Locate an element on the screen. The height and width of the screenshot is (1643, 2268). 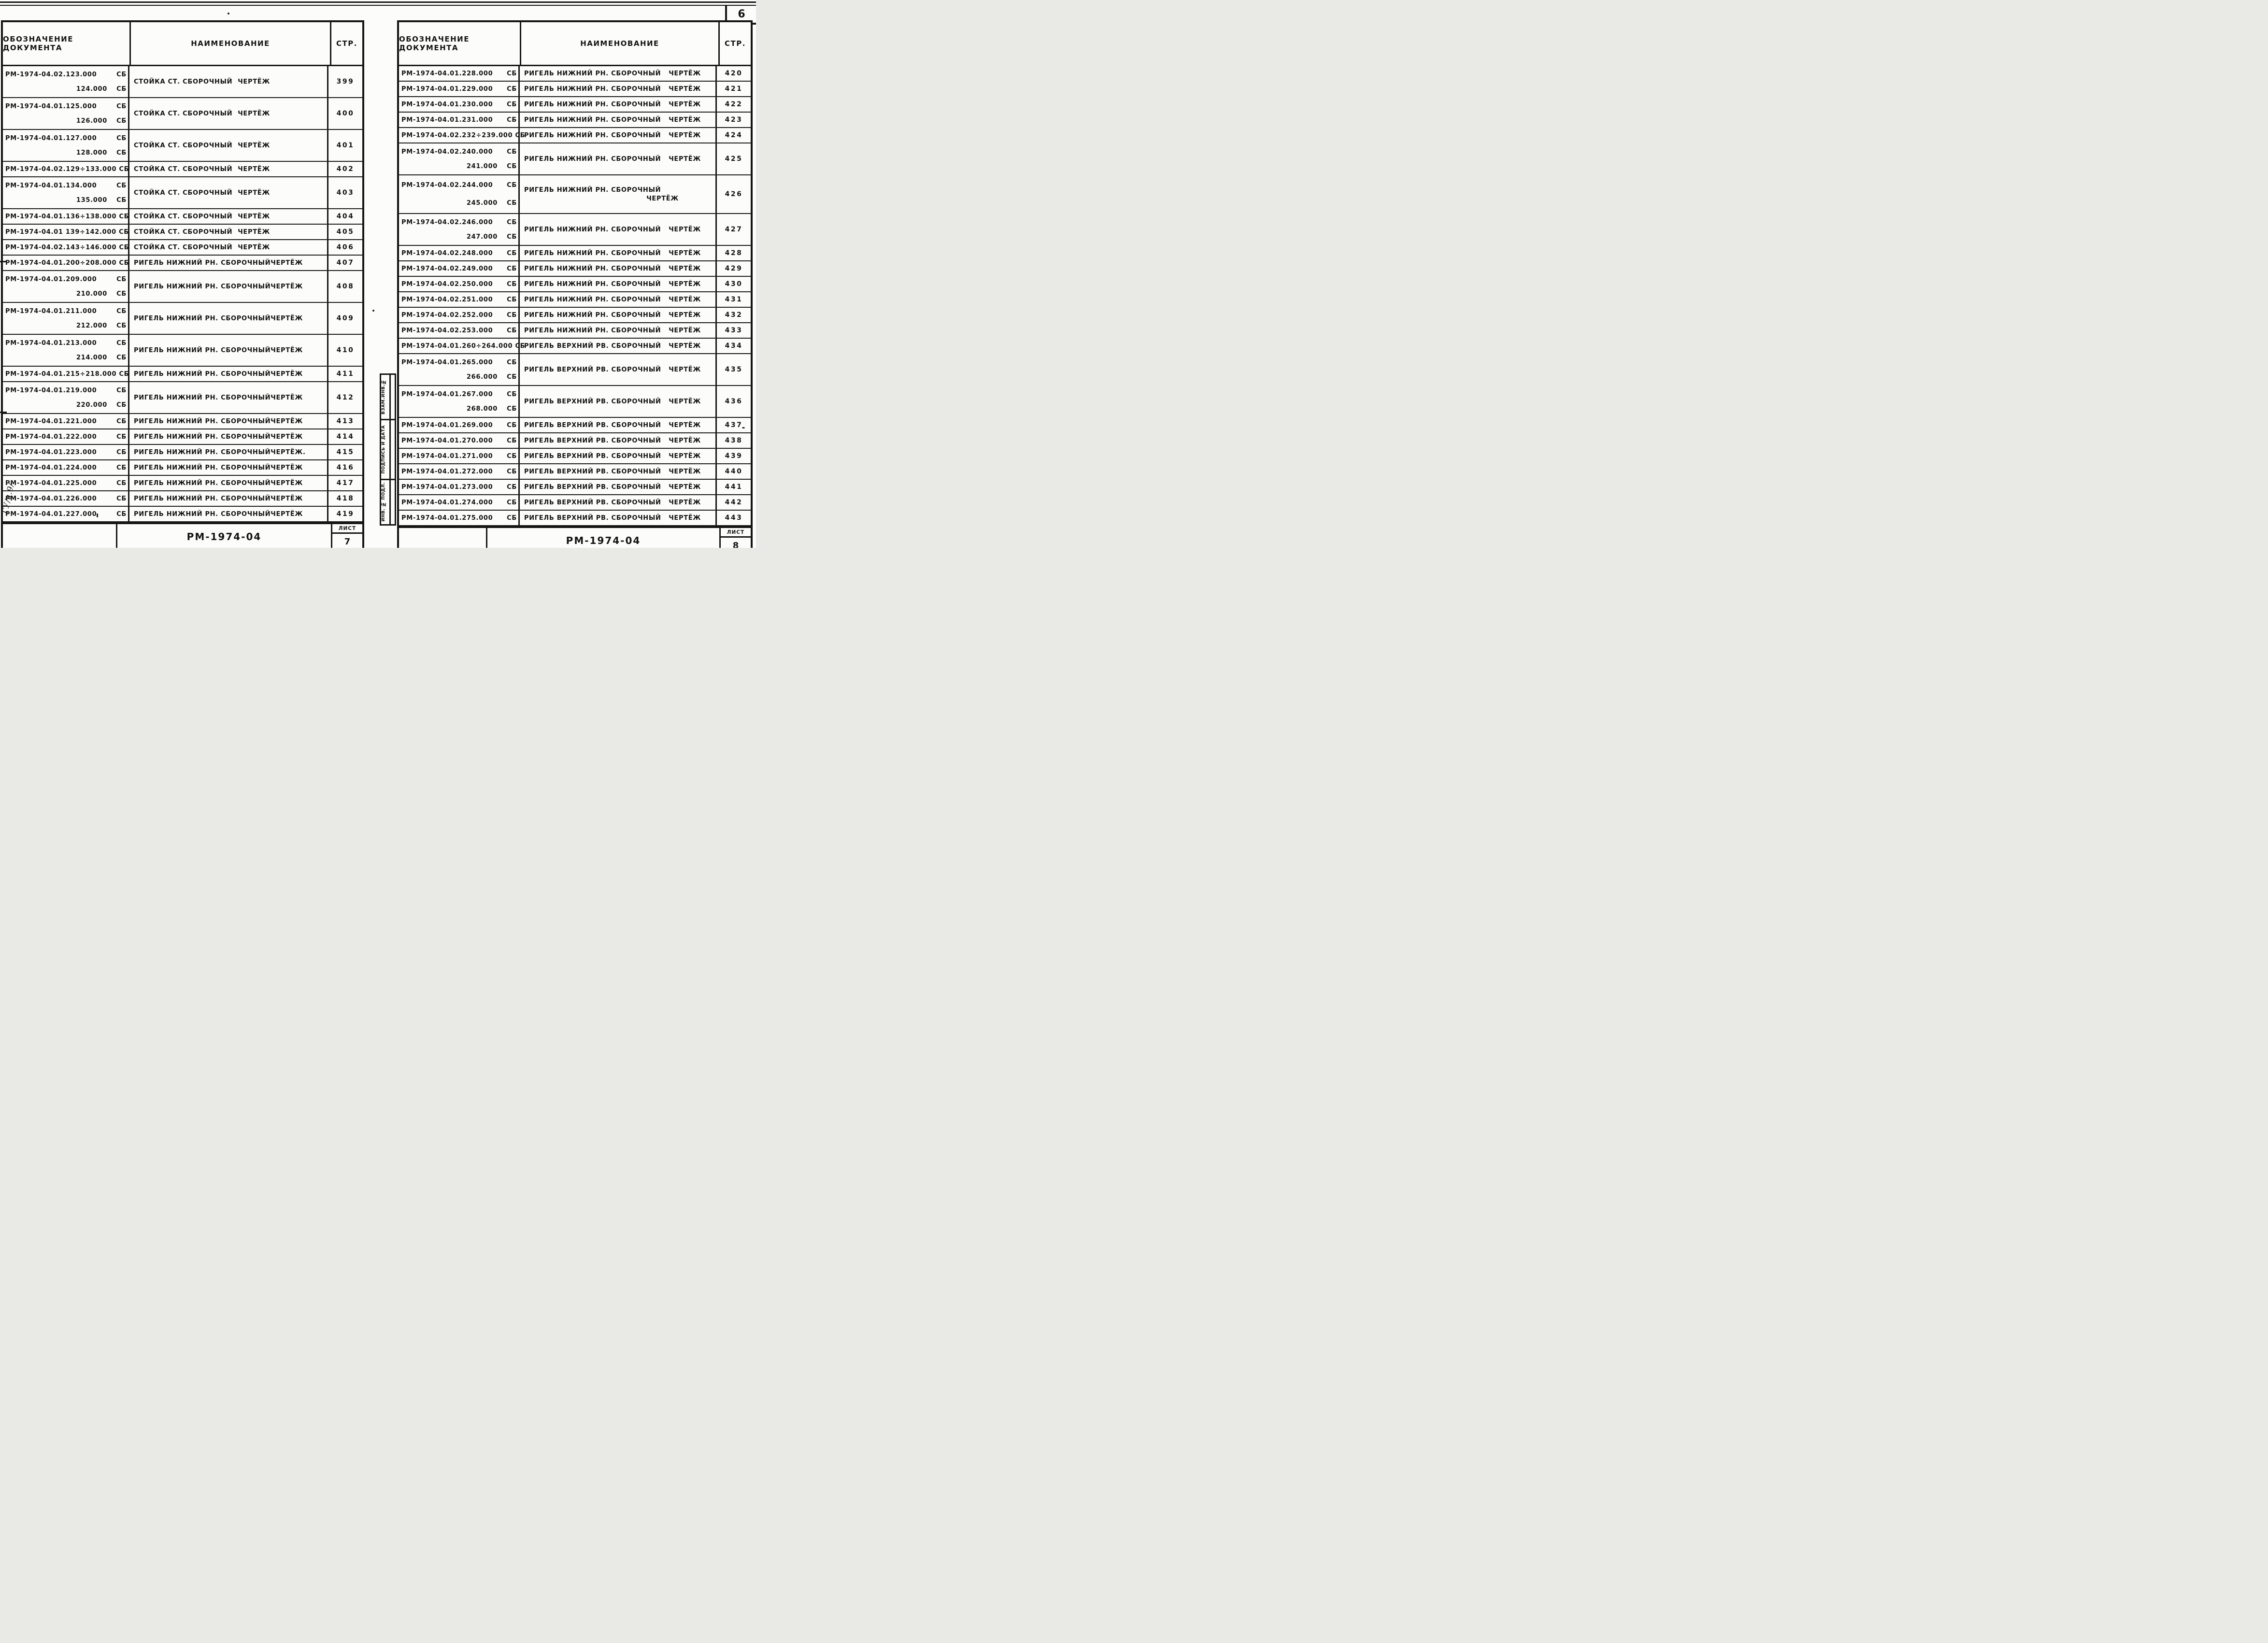
designation-cell: РМ-1974-04.02.252.000 СБ is located at coordinates (459, 315).